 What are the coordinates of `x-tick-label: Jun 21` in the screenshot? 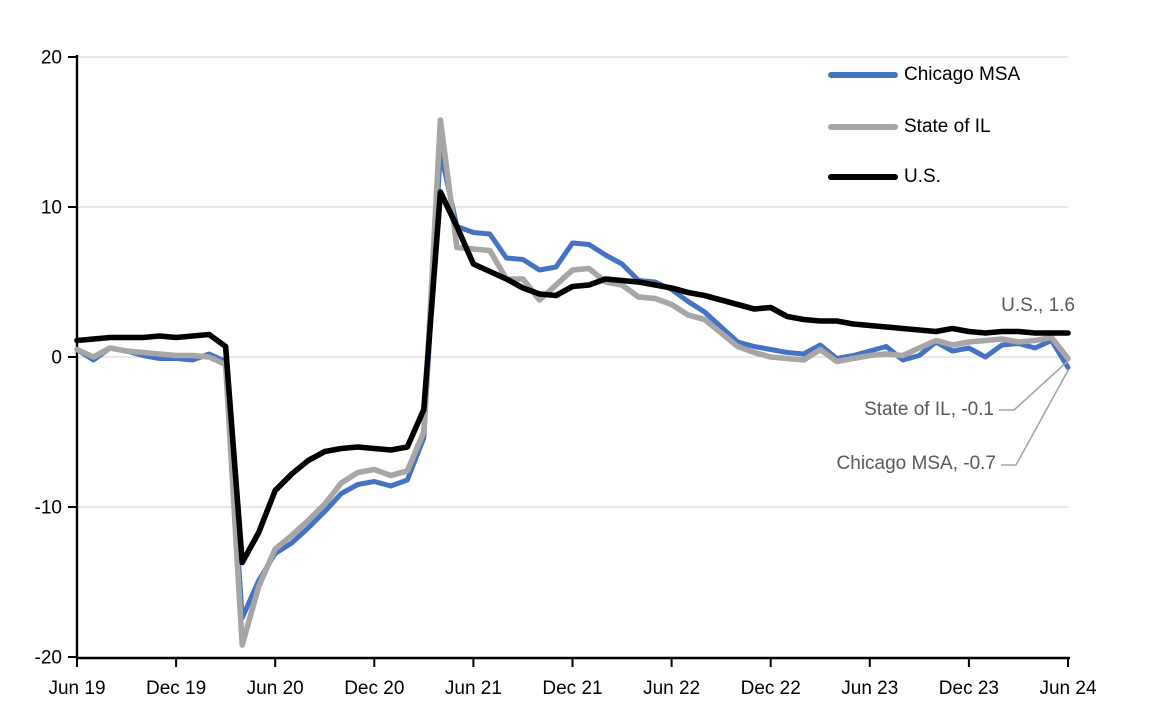 It's located at (473, 688).